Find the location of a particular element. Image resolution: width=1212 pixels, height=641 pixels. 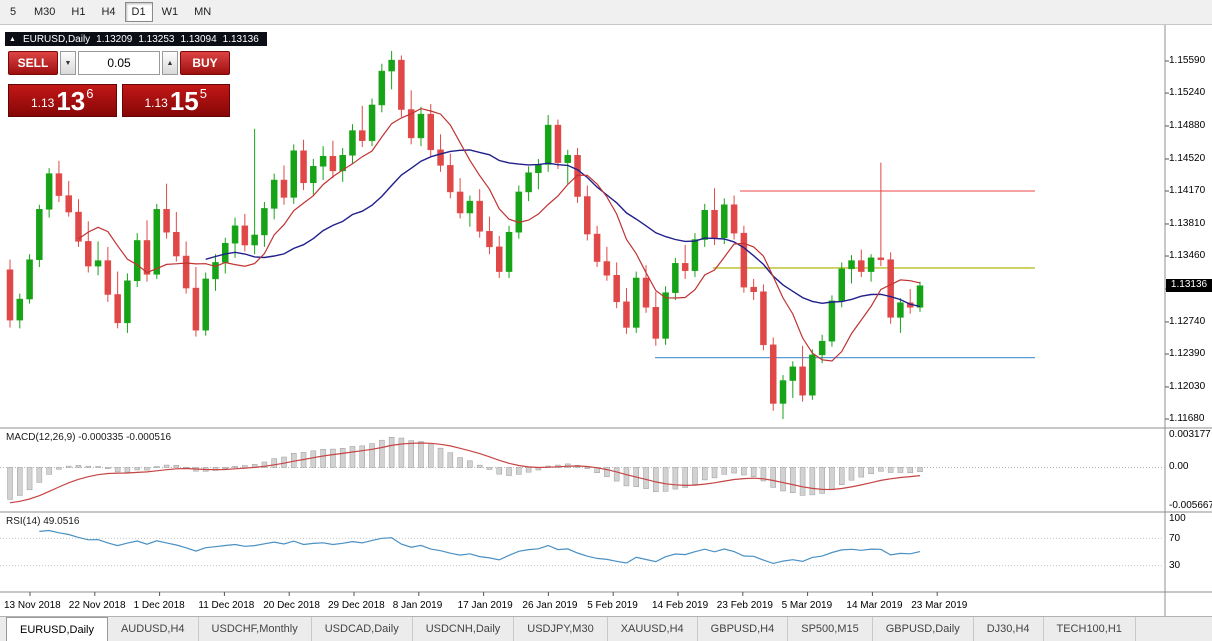

price-tick-label: 1.12390 is located at coordinates (1187, 353).